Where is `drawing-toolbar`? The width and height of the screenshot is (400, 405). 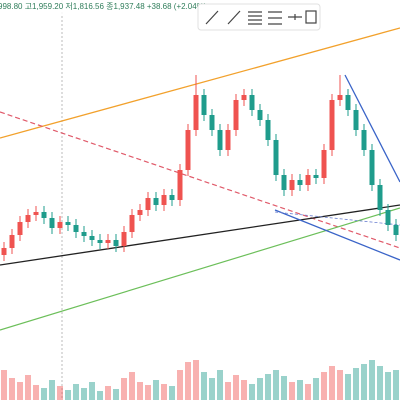 drawing-toolbar is located at coordinates (259, 17).